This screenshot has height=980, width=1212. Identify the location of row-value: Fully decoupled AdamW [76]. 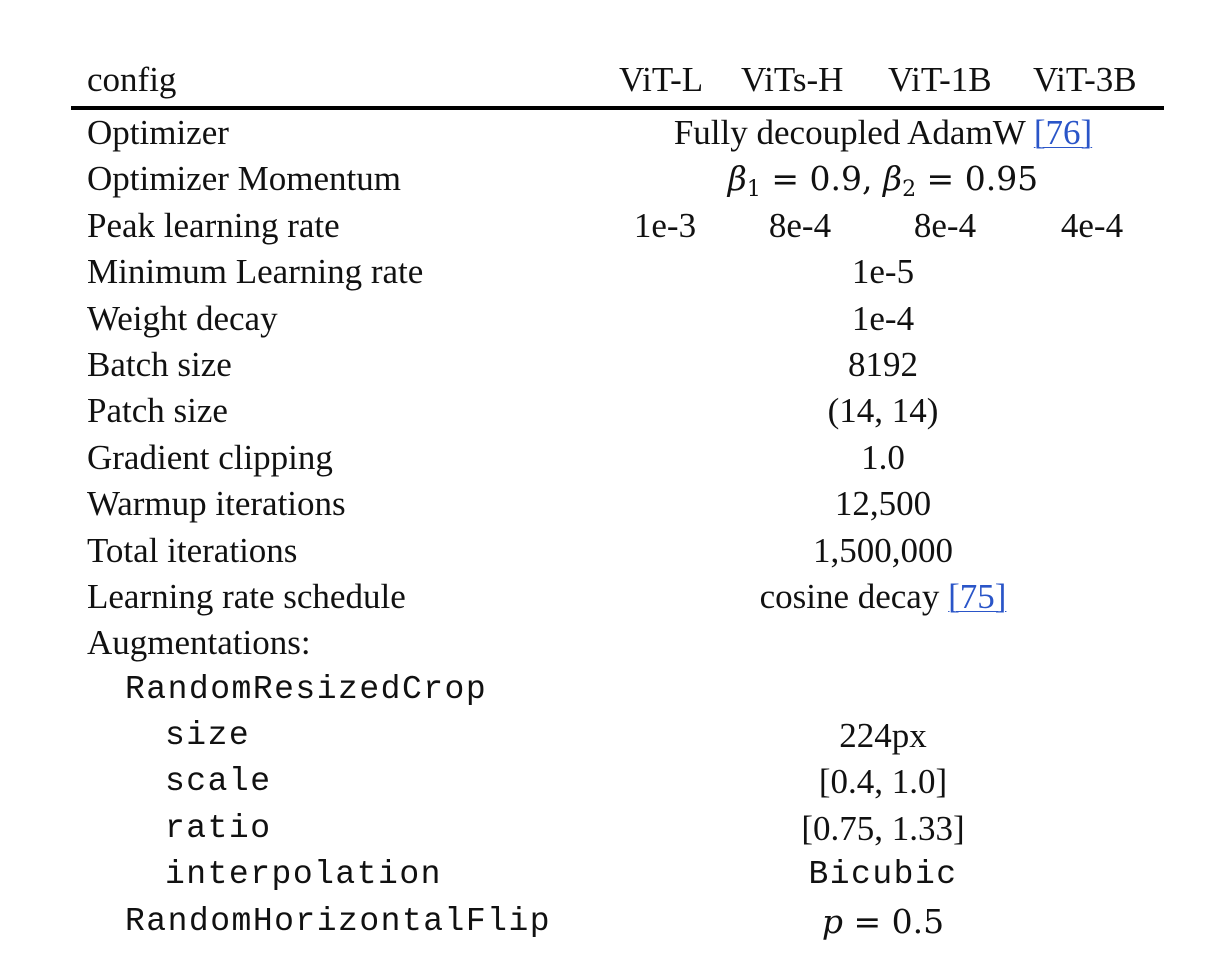
(883, 133).